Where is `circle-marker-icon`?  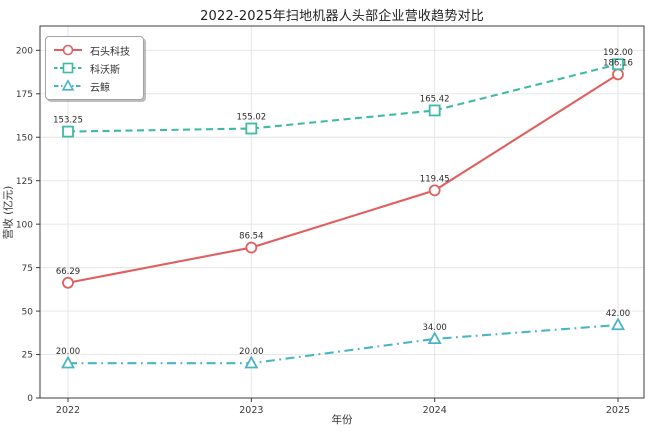 circle-marker-icon is located at coordinates (68, 50).